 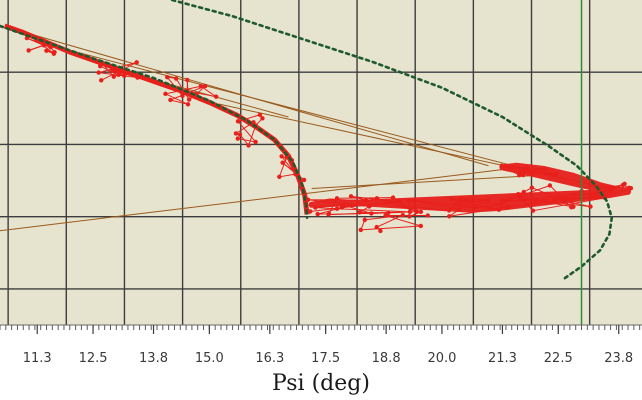 What do you see at coordinates (321, 383) in the screenshot?
I see `x-axis-title: Psi (deg)` at bounding box center [321, 383].